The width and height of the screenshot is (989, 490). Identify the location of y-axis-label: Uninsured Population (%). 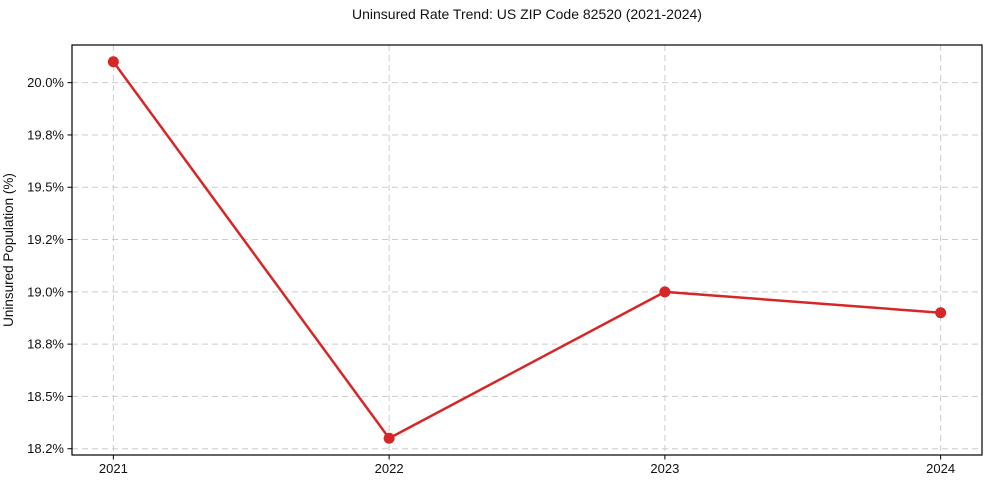
(8, 250).